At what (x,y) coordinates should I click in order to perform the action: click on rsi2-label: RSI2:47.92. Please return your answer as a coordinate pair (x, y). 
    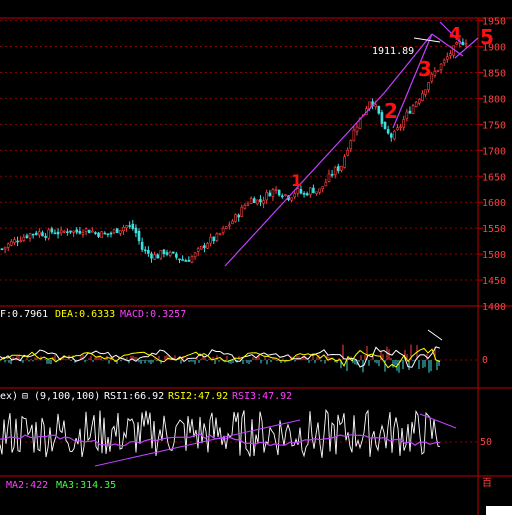
    Looking at the image, I should click on (198, 396).